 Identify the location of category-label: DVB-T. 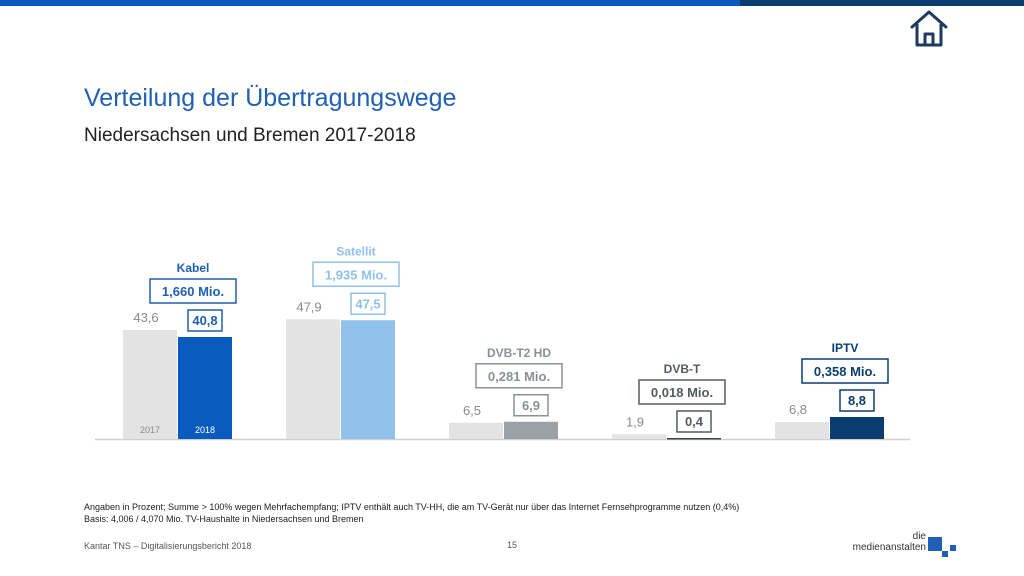
(682, 369).